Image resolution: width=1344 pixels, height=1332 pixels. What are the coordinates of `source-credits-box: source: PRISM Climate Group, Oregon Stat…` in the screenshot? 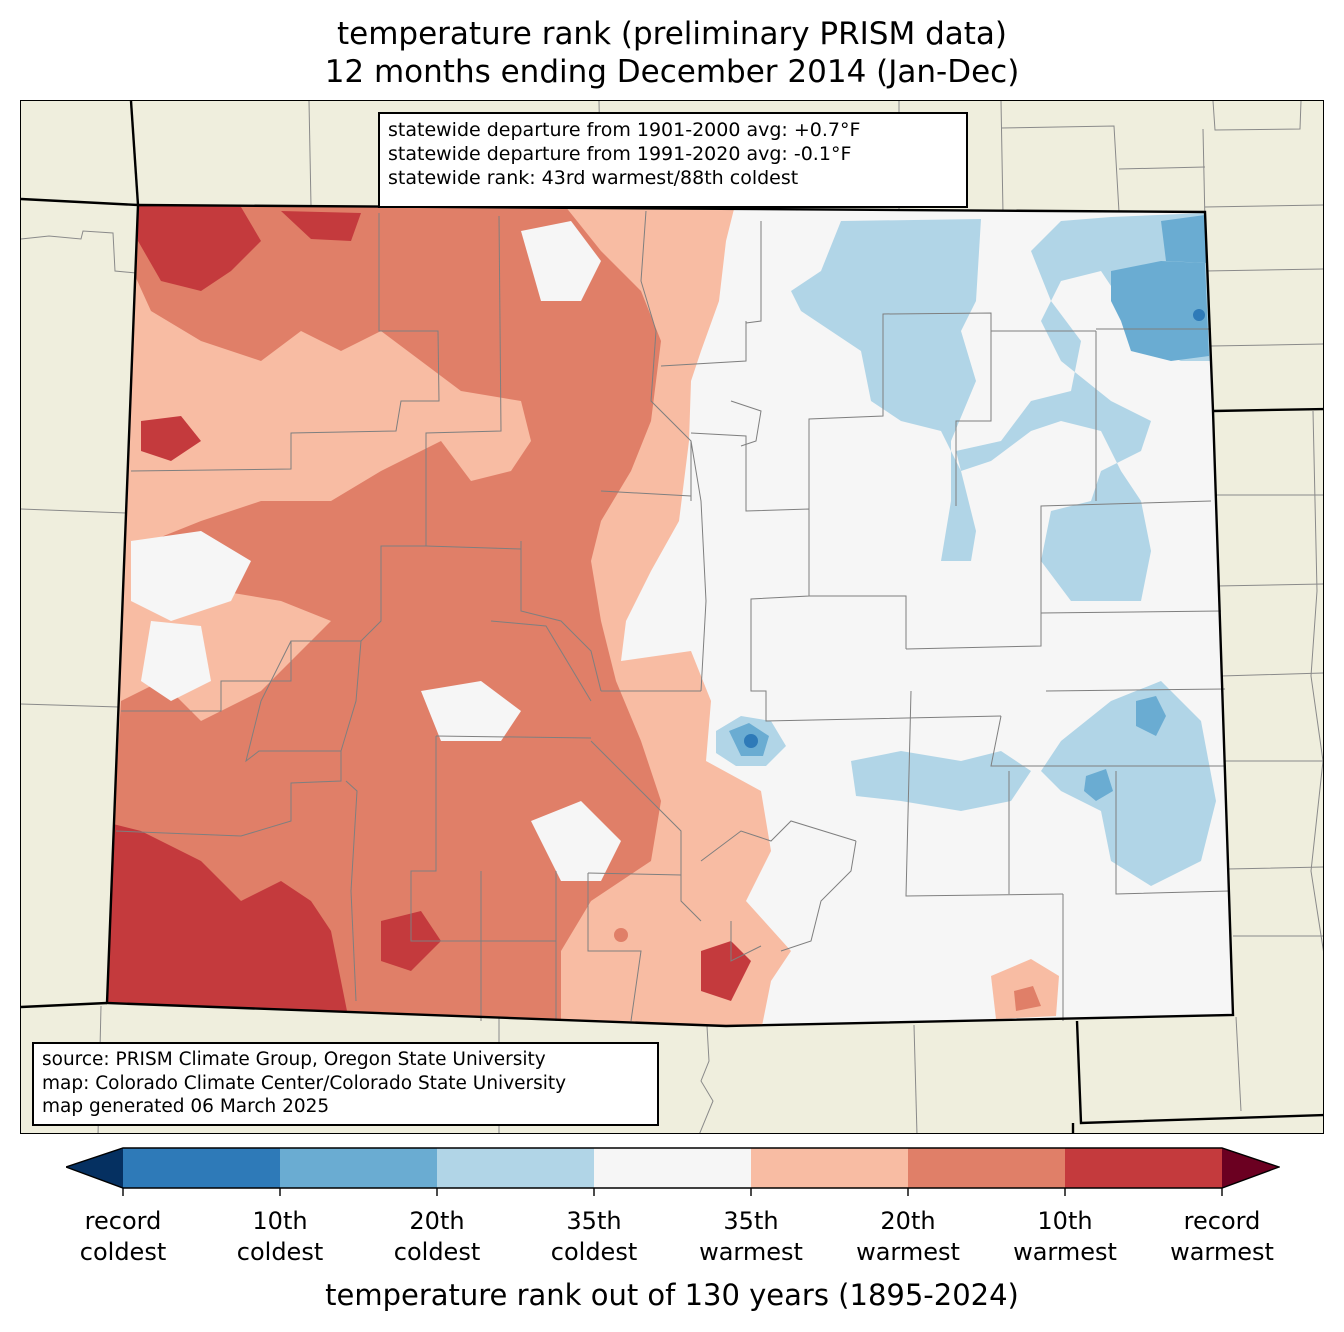 It's located at (345, 1084).